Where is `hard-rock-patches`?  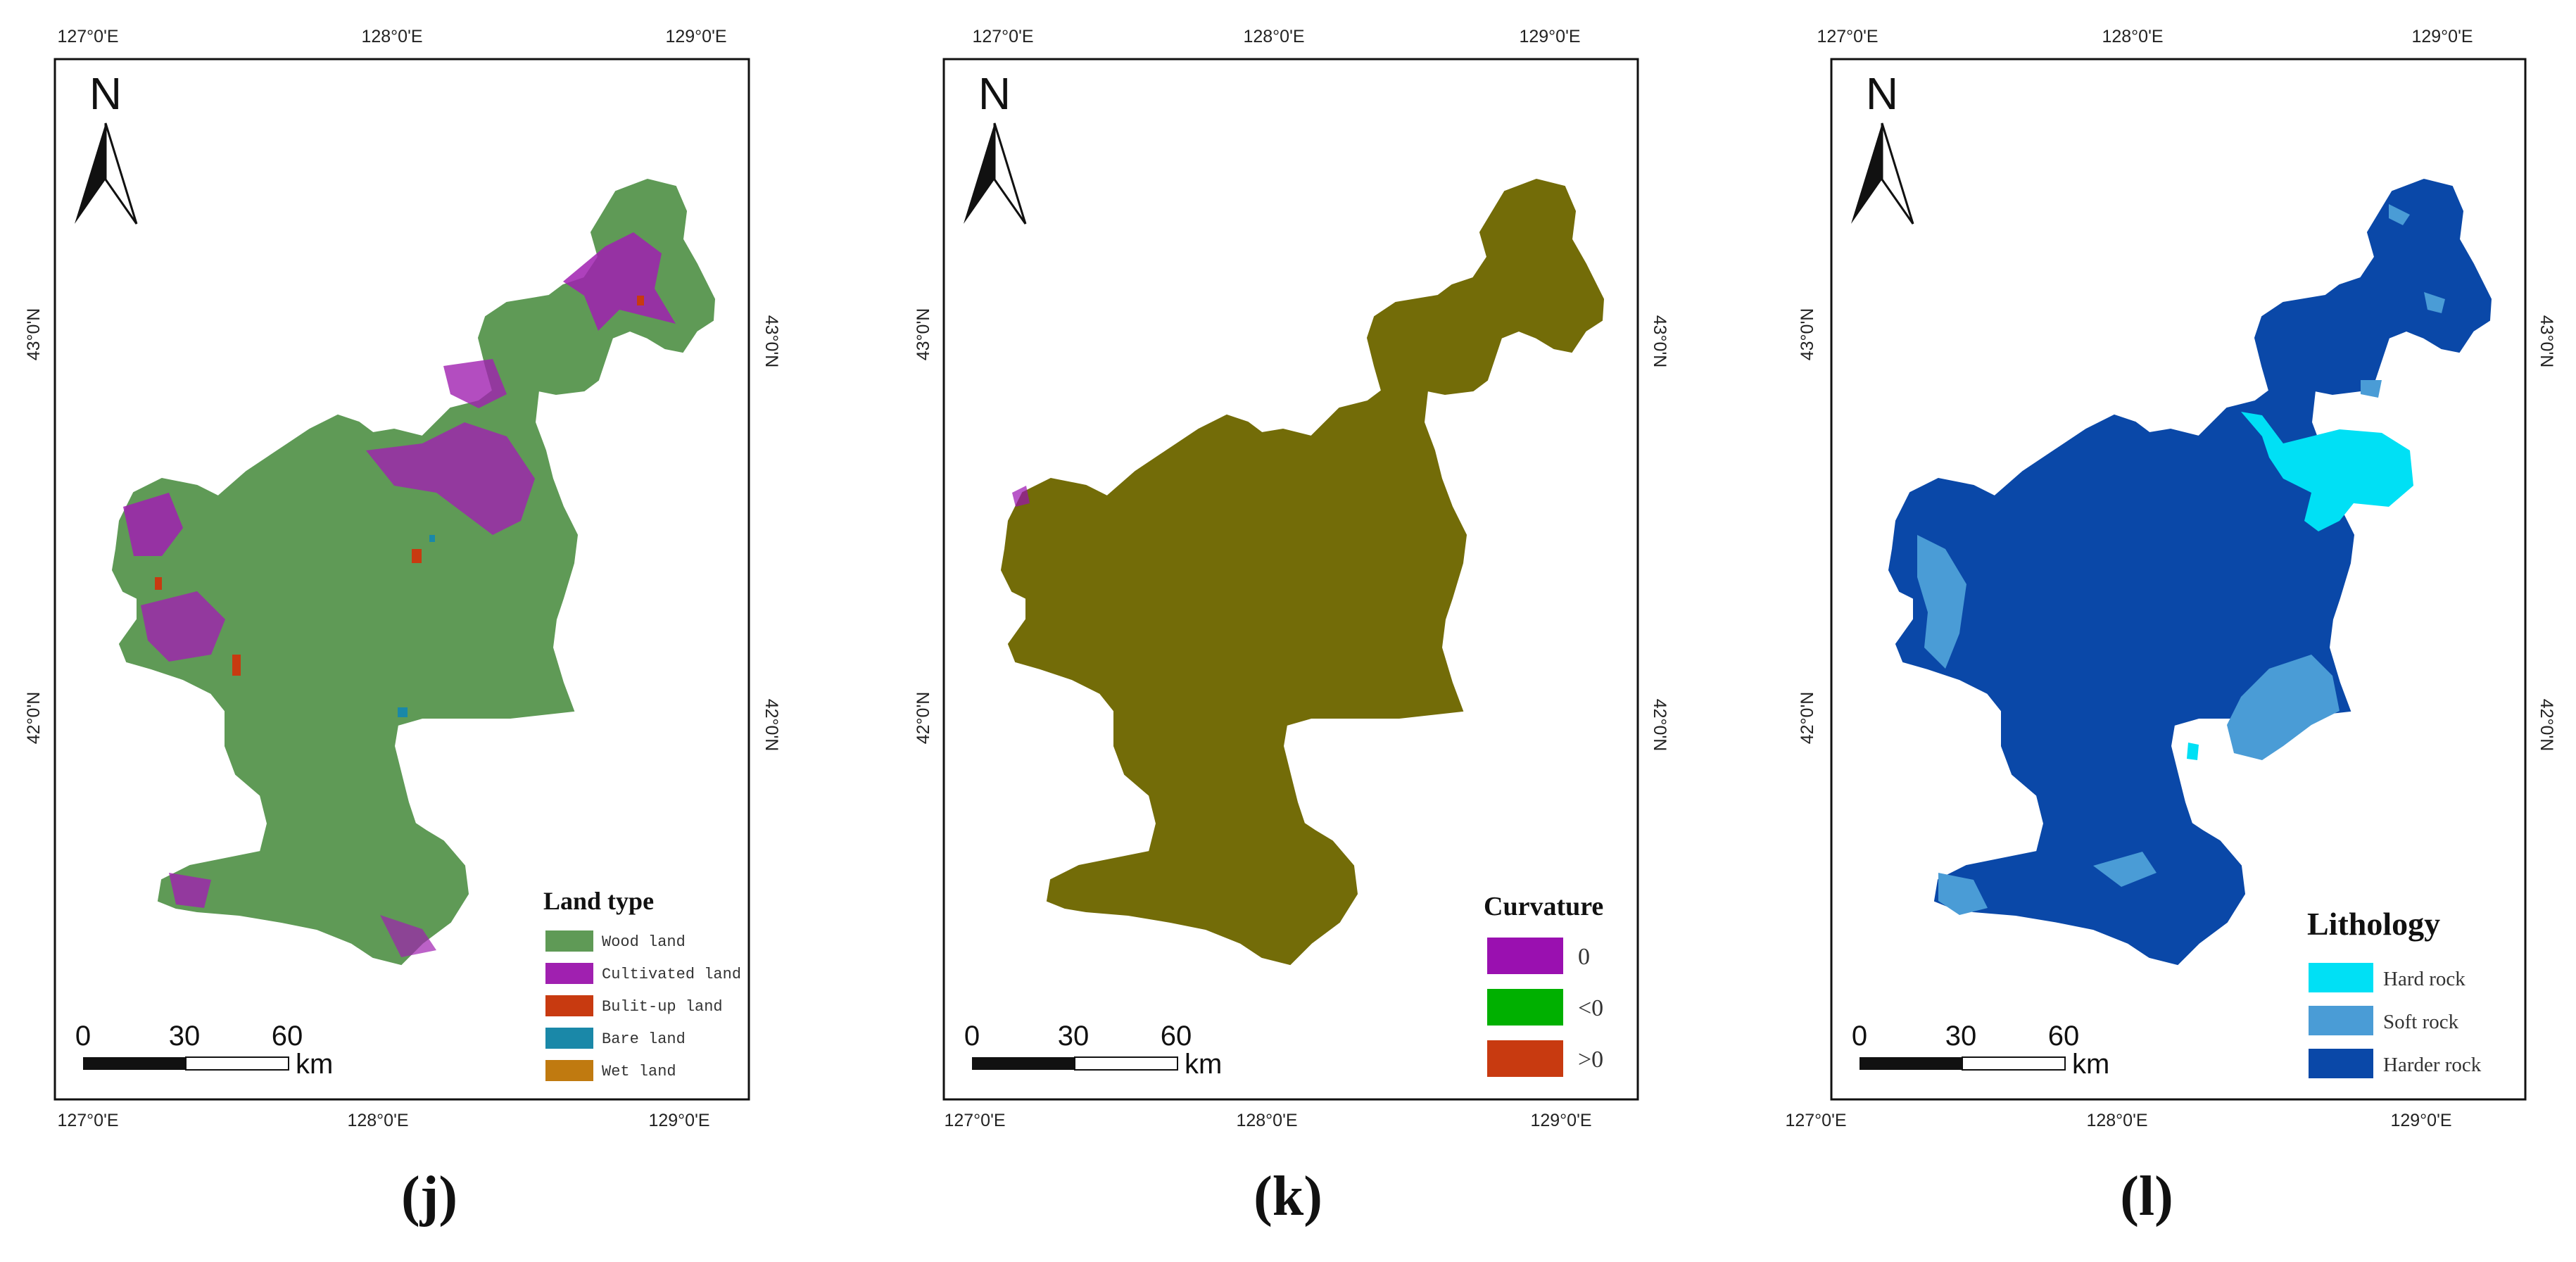
hard-rock-patches is located at coordinates (2300, 586).